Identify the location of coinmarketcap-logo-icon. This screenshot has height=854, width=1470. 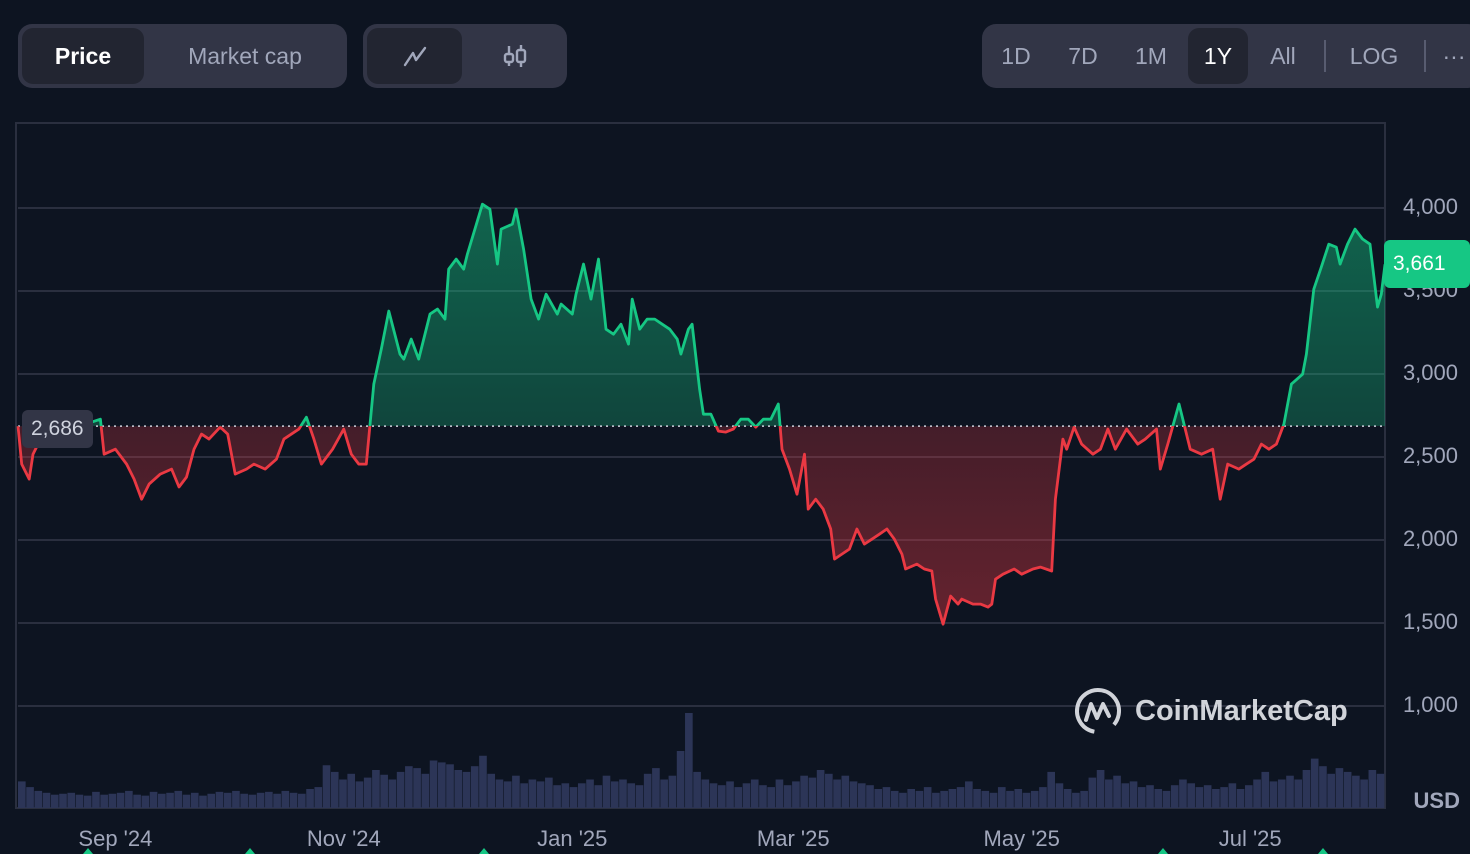
(1098, 711).